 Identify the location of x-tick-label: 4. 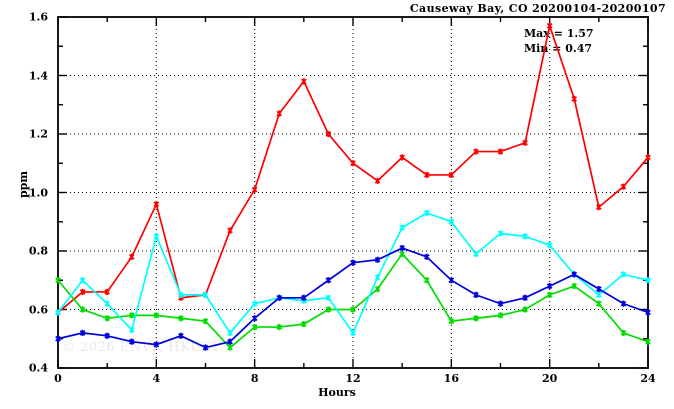
(156, 378).